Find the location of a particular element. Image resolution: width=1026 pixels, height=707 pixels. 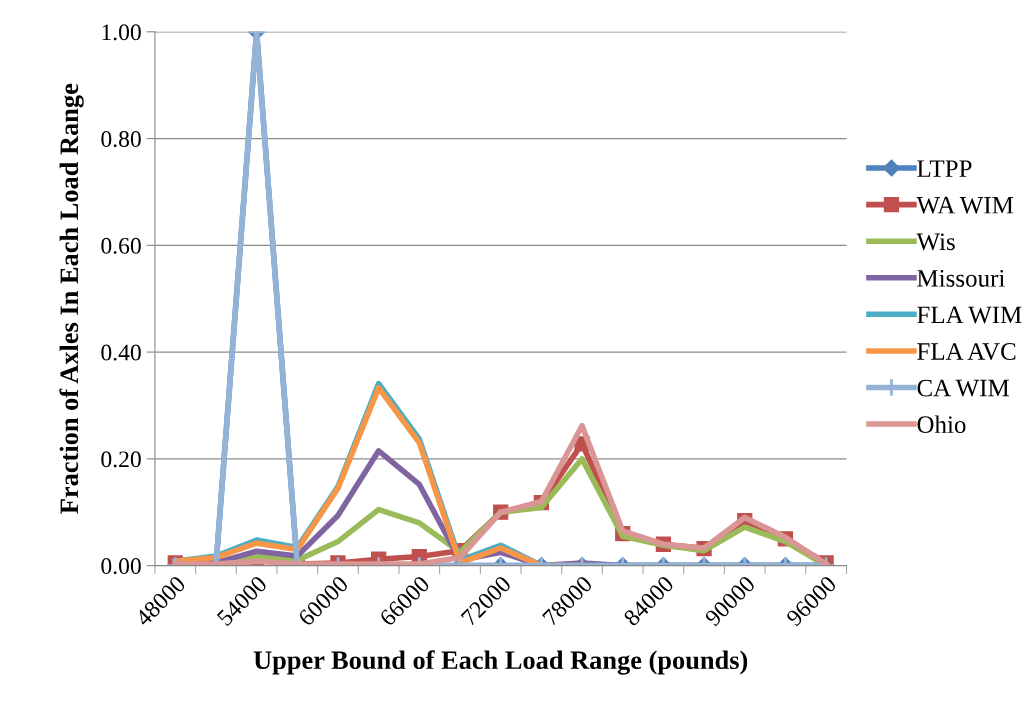

legend-label: FLA WIM is located at coordinates (969, 315).